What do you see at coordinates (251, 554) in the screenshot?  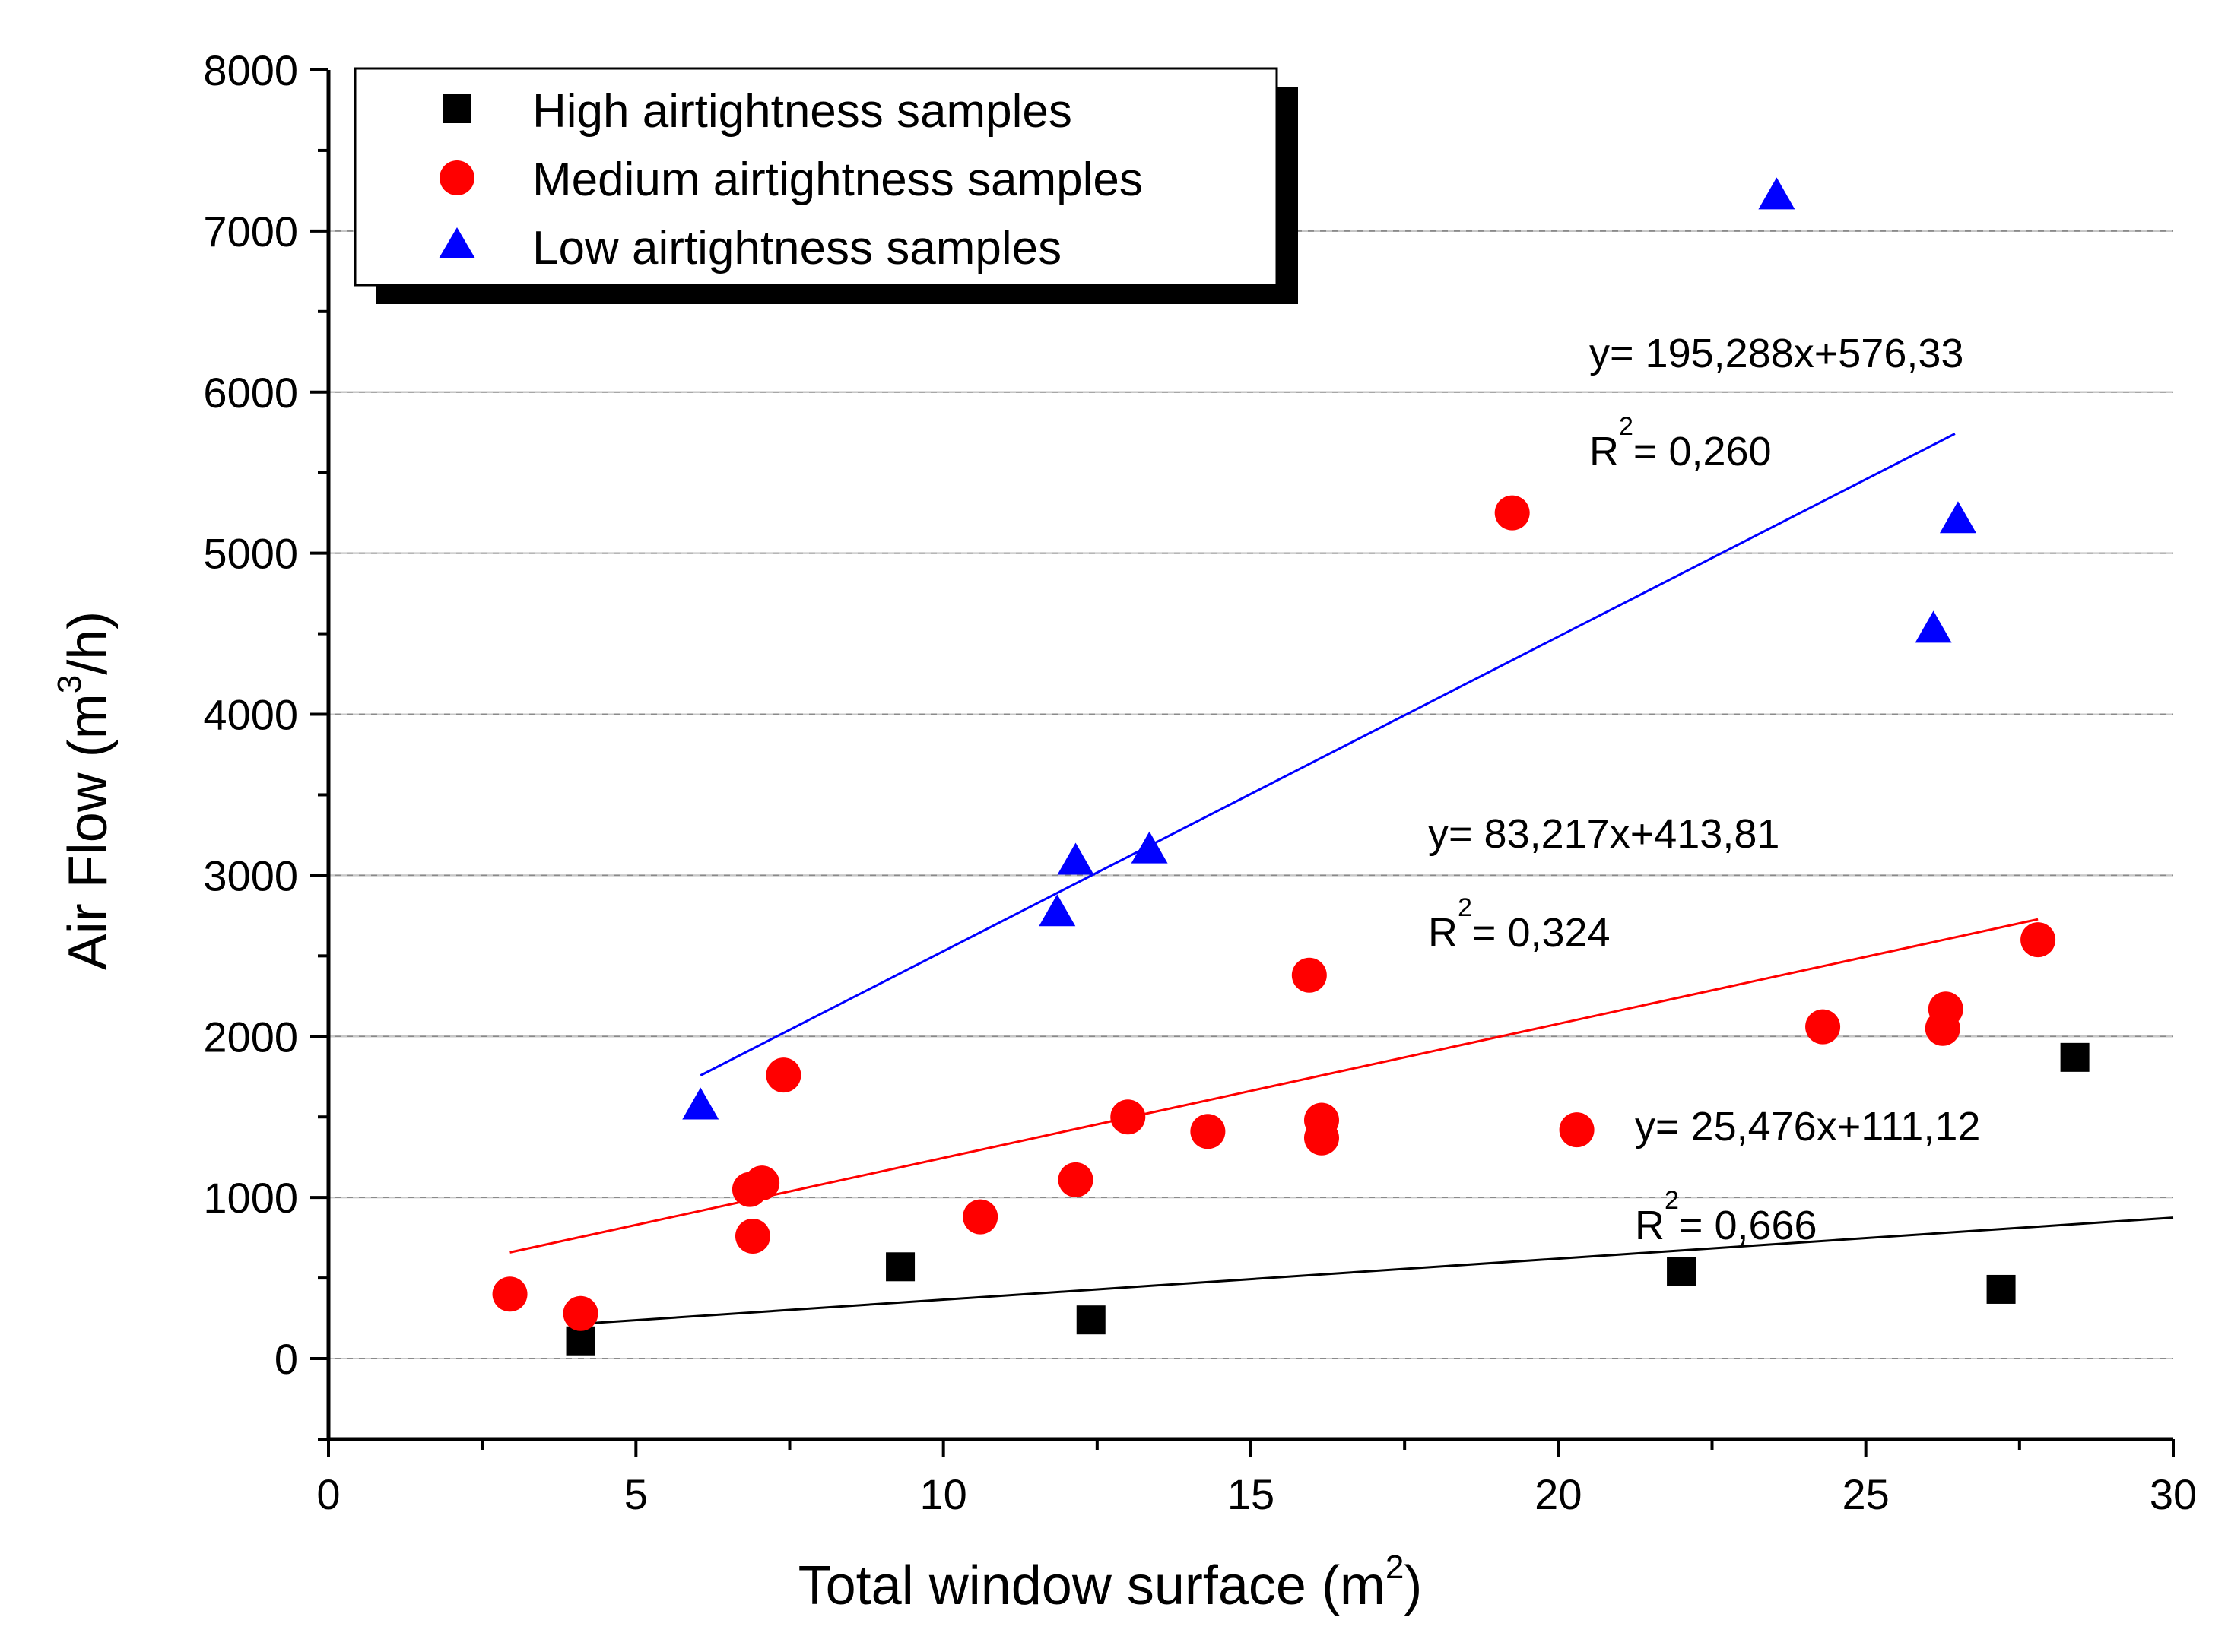 I see `y-tick-label: 5000` at bounding box center [251, 554].